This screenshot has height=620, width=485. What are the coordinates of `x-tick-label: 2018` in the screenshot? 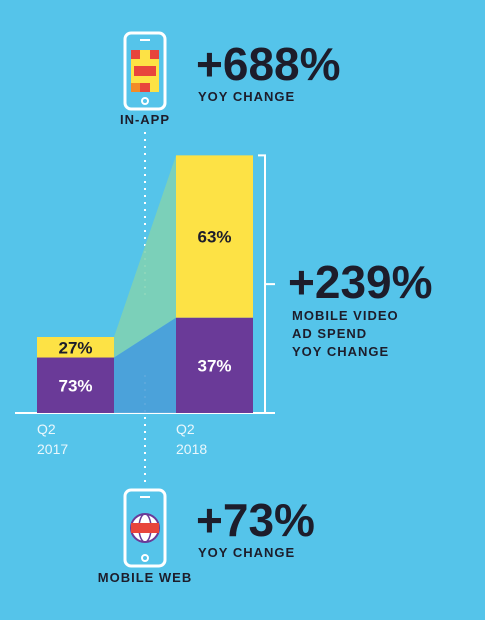 It's located at (191, 449).